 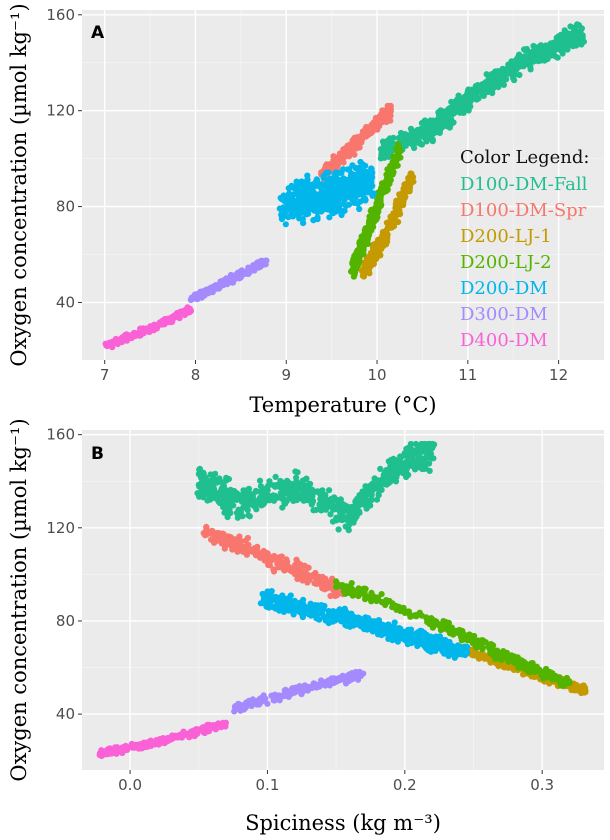 I want to click on x-tick-label: 8, so click(x=196, y=375).